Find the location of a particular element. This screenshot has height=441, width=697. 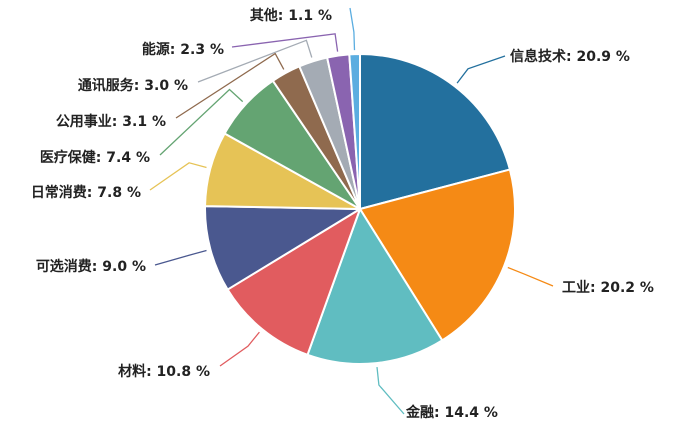

slice-1-leader is located at coordinates (530, 276).